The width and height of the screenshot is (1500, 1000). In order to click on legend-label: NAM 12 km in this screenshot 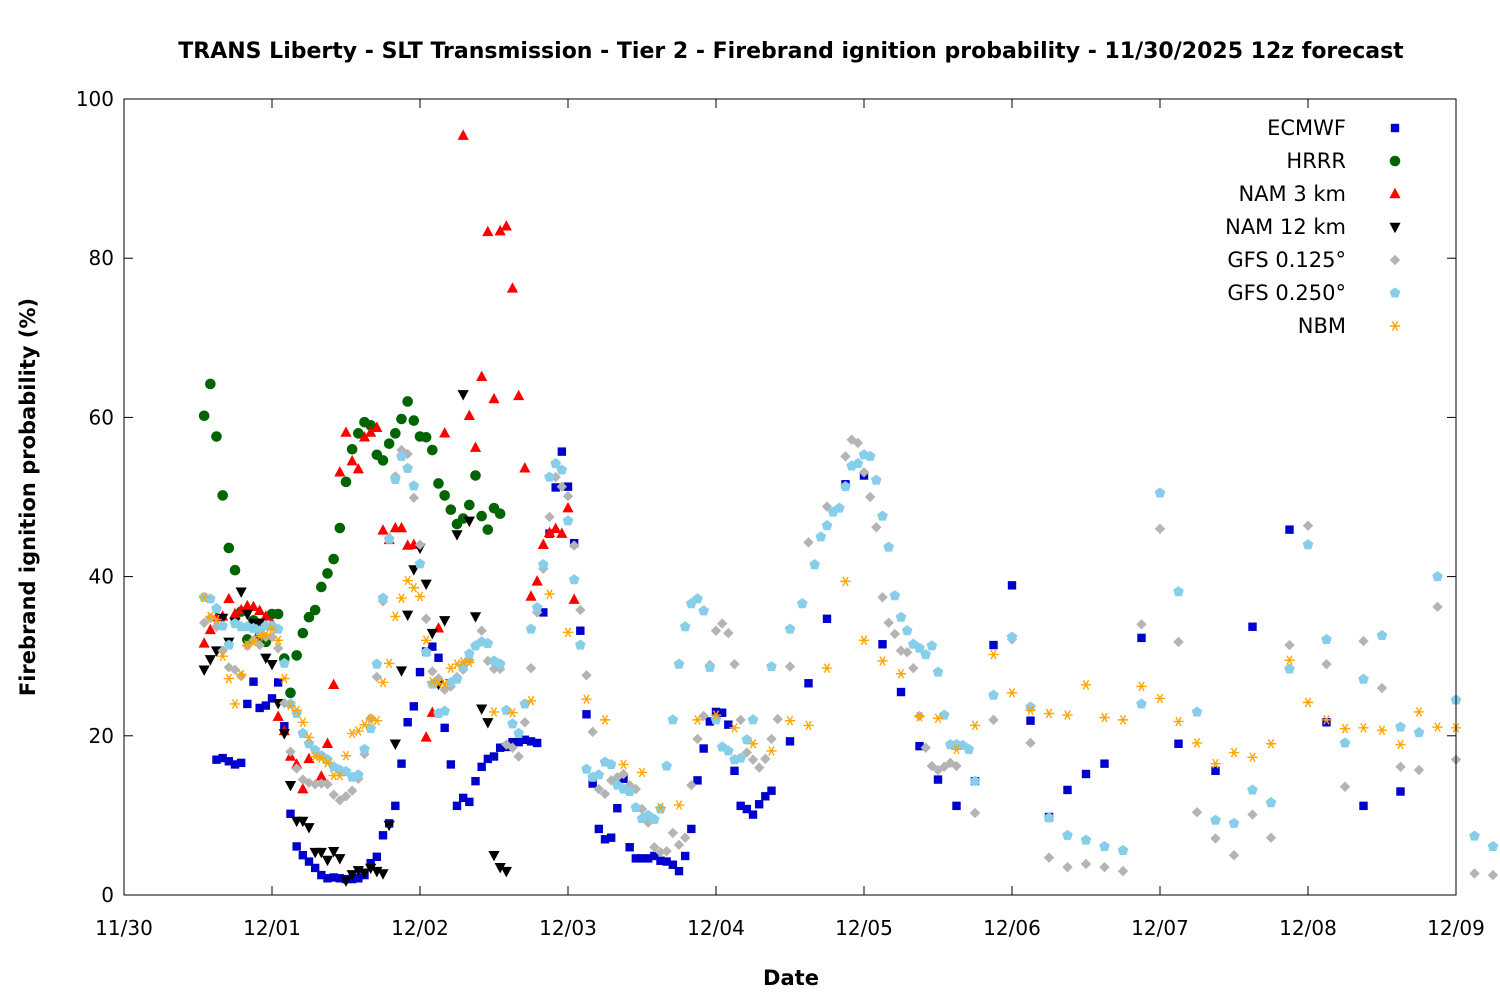, I will do `click(1285, 227)`.